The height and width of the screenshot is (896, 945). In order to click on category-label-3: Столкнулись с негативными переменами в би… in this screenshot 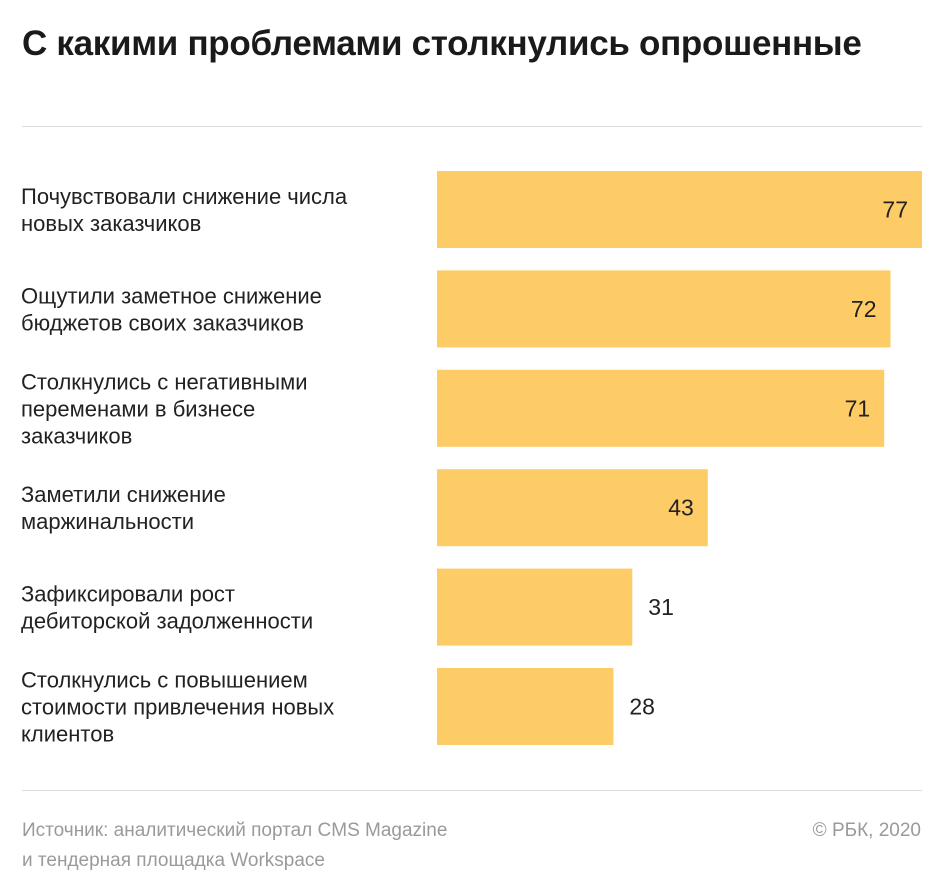, I will do `click(164, 408)`.